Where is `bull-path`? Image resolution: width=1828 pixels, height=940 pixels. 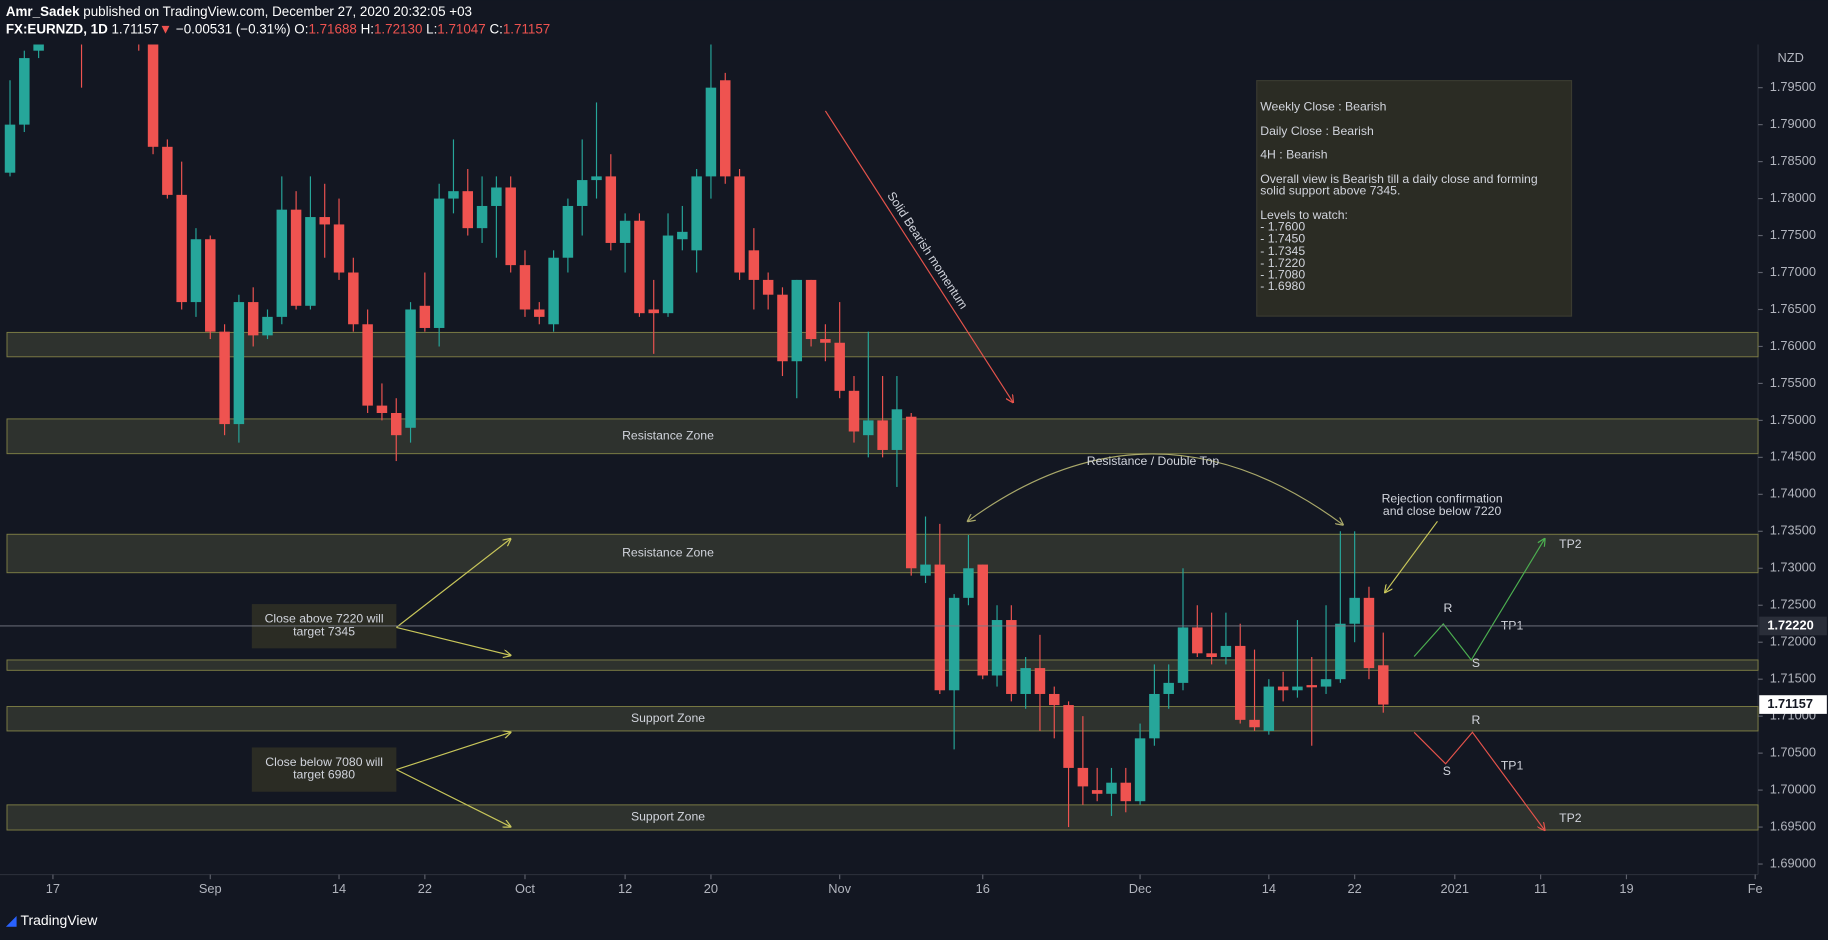 bull-path is located at coordinates (1479, 600).